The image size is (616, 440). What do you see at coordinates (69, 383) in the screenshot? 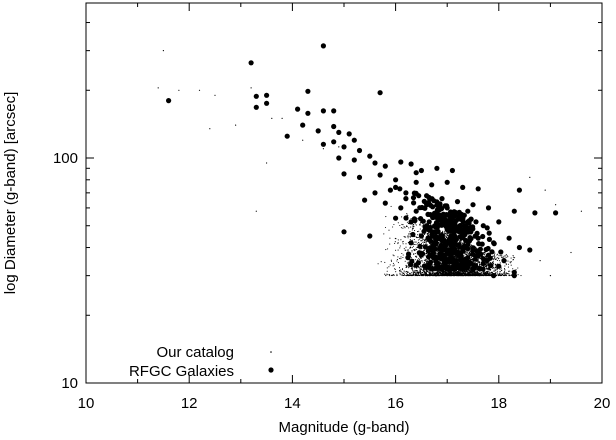
I see `y-tick-label: 10` at bounding box center [69, 383].